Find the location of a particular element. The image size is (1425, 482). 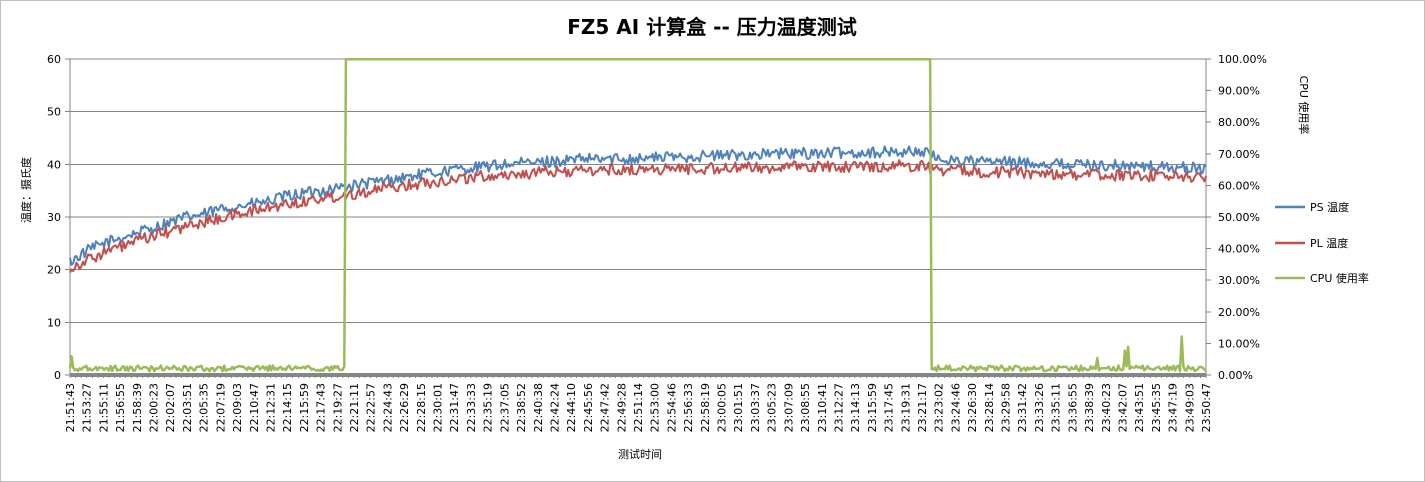

x-tick-label: 22:14:15 is located at coordinates (287, 407).